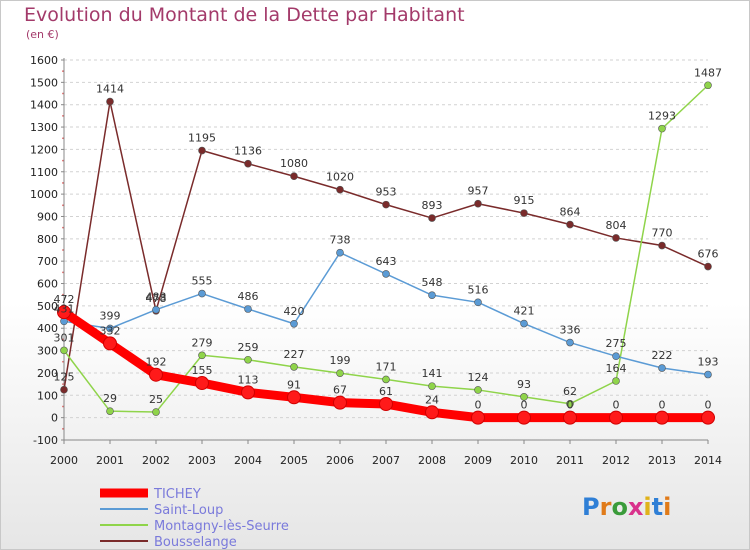 The height and width of the screenshot is (550, 750). I want to click on data-label: 483, so click(156, 297).